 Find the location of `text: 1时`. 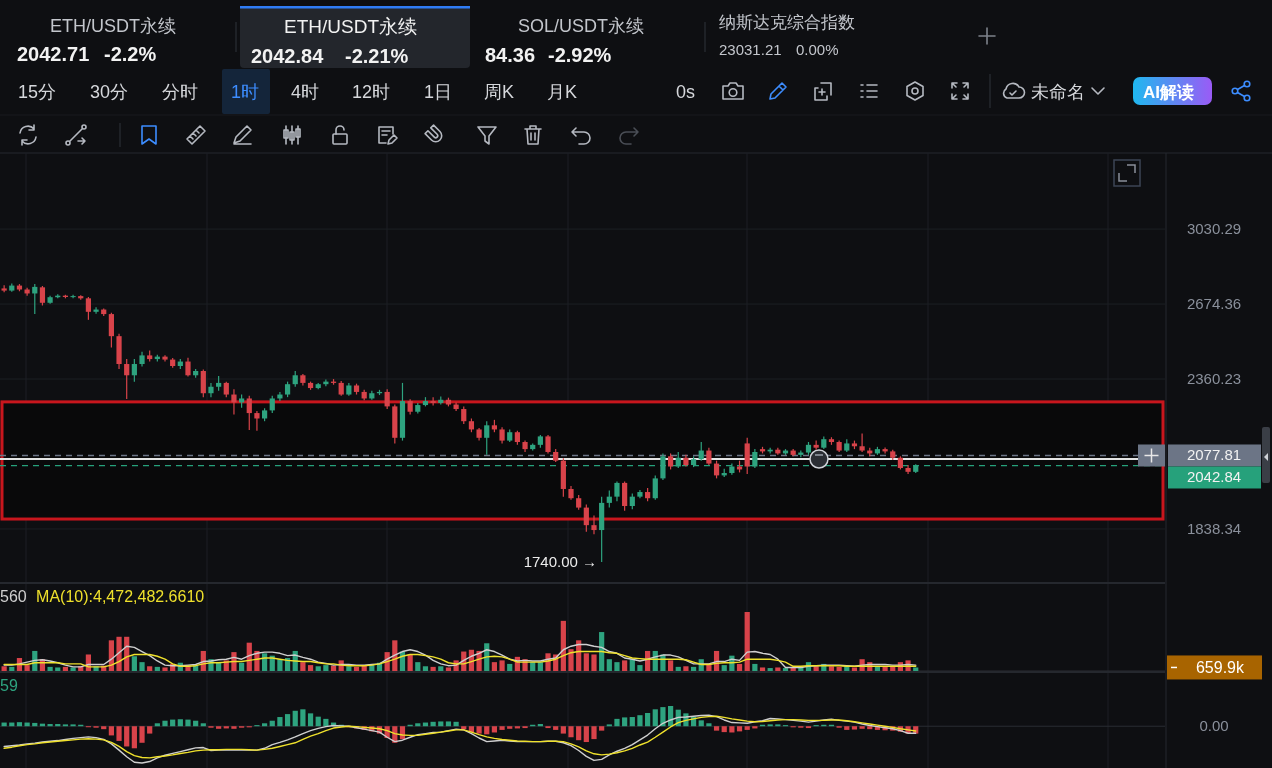

text: 1时 is located at coordinates (245, 92).